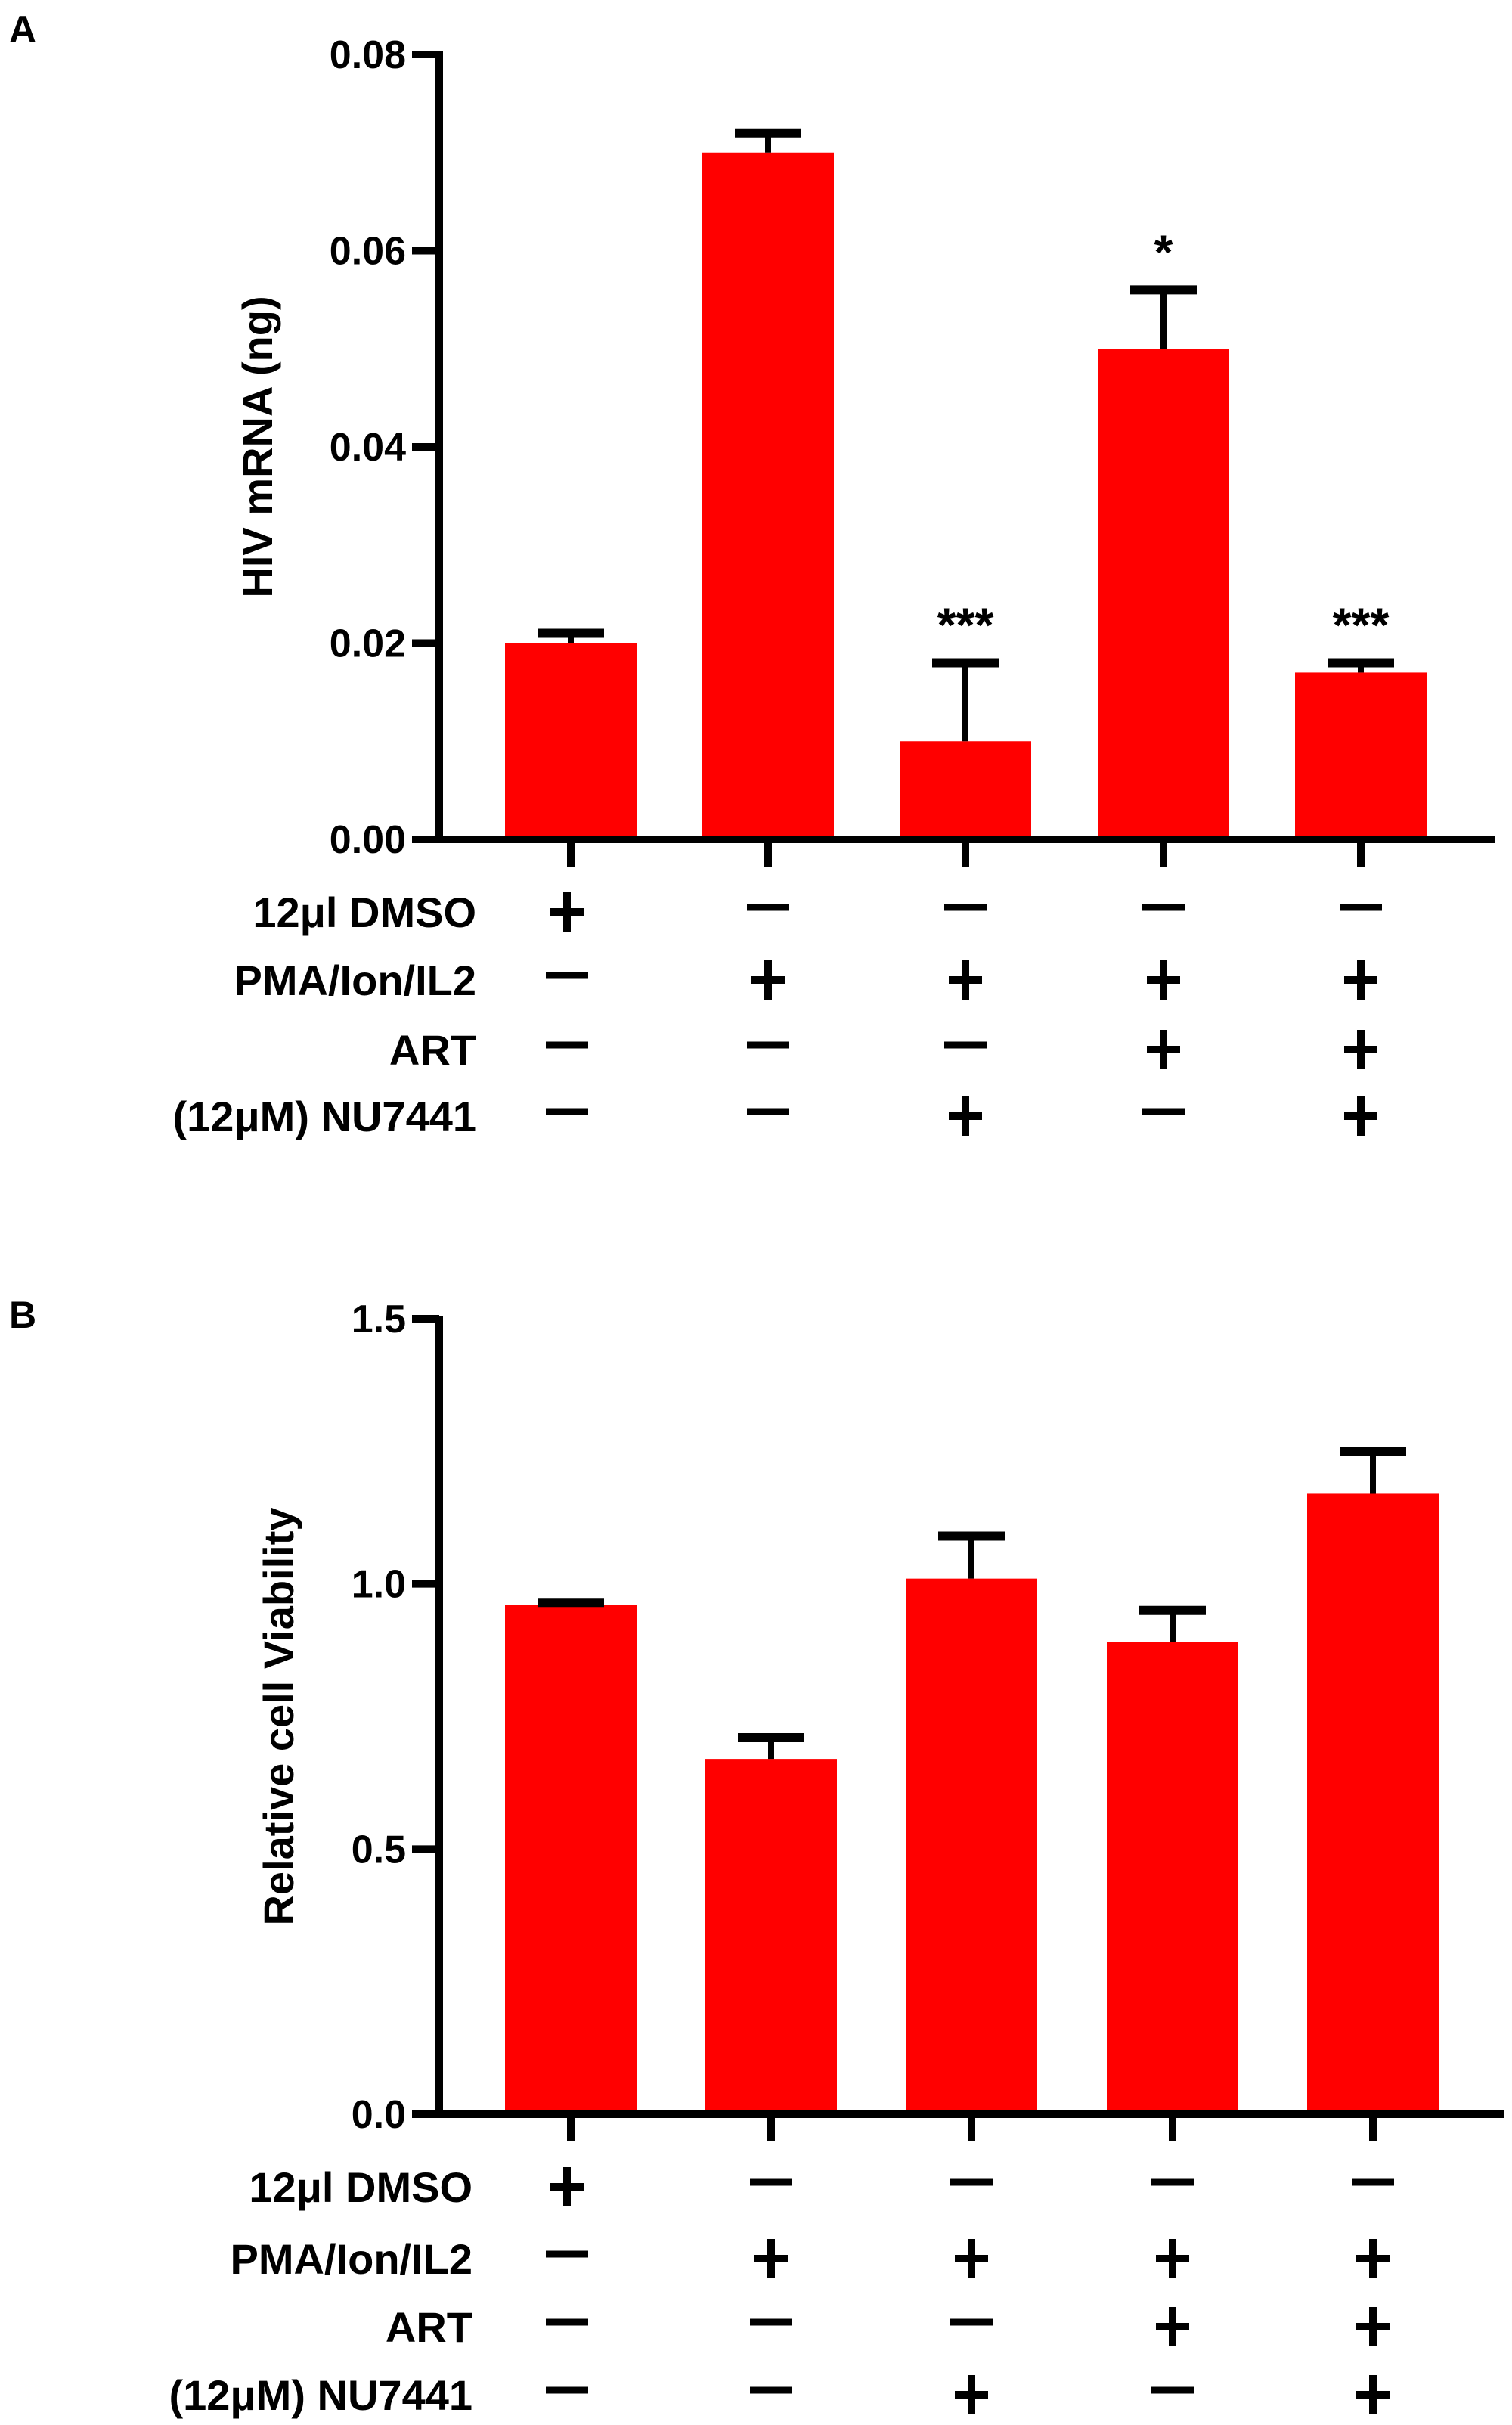  I want to click on panel-label-a: A, so click(22, 29).